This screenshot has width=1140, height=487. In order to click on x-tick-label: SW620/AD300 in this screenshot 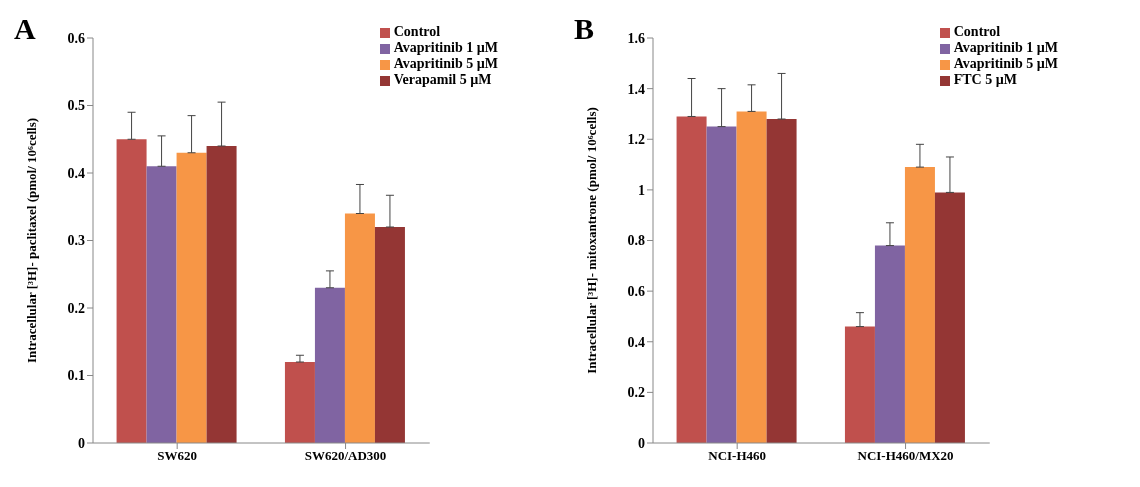, I will do `click(345, 456)`.